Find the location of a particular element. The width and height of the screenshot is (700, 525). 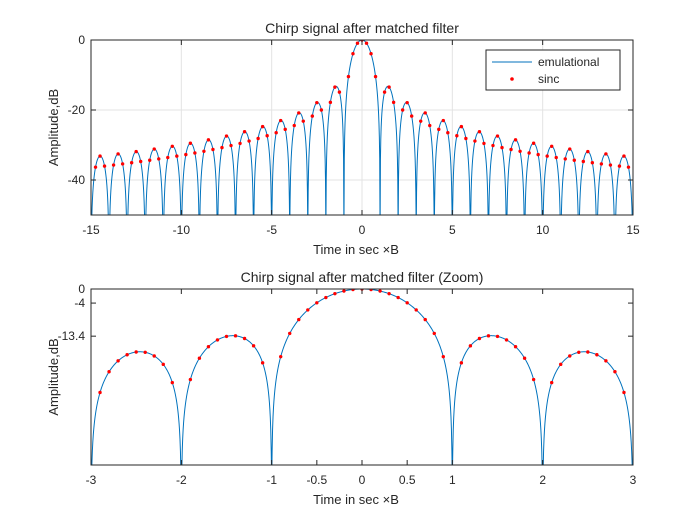

x-tick-label-10: 10 is located at coordinates (543, 230).